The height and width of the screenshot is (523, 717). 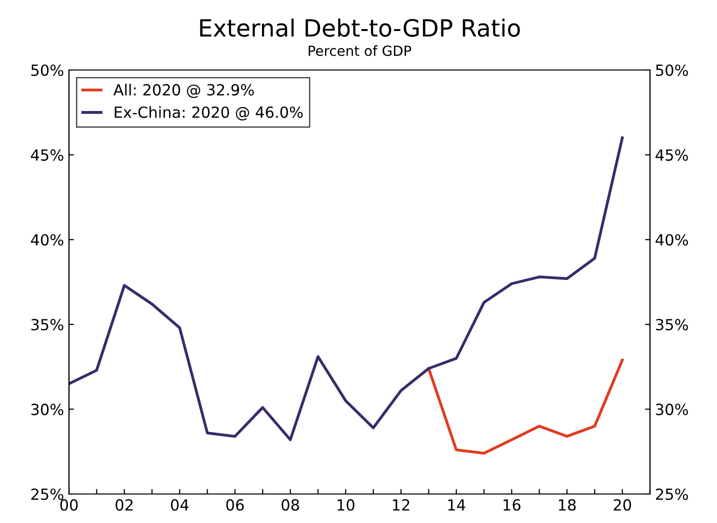 I want to click on y-tick-label: 40%, so click(x=47, y=240).